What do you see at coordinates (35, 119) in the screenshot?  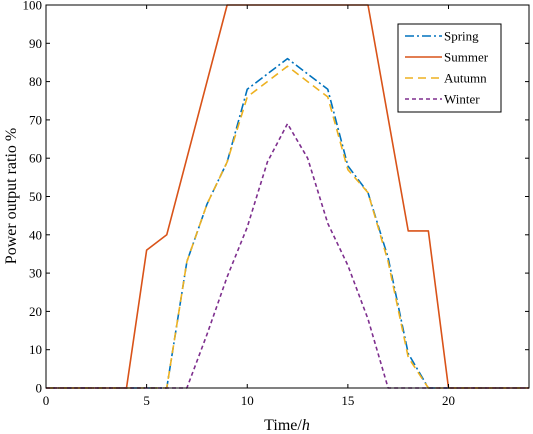 I see `y-tick-label: 70` at bounding box center [35, 119].